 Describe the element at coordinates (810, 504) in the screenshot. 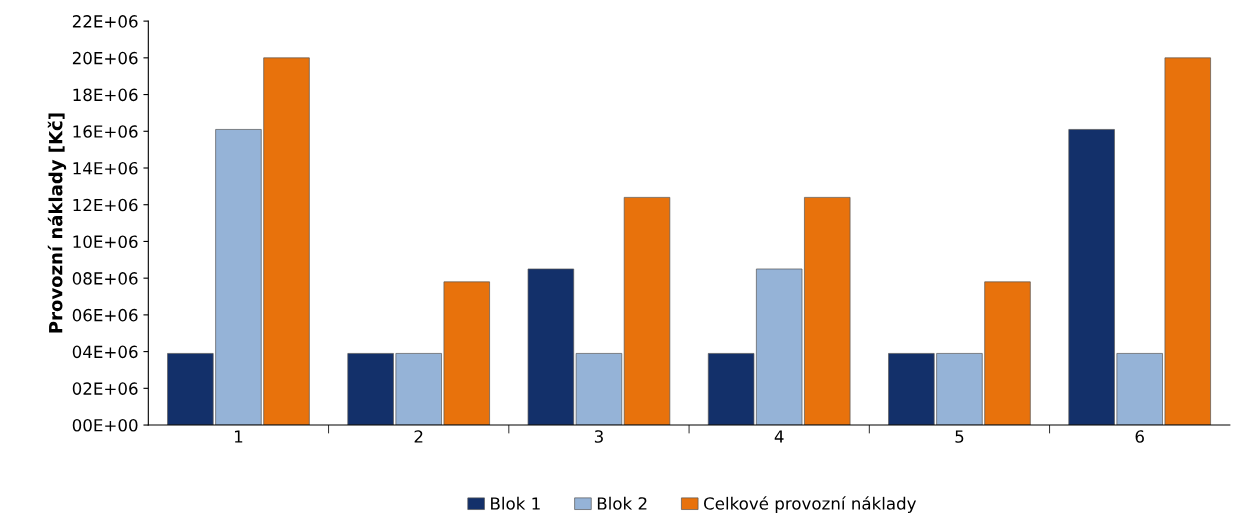

I see `legend-label: Celkové provozní náklady` at that location.